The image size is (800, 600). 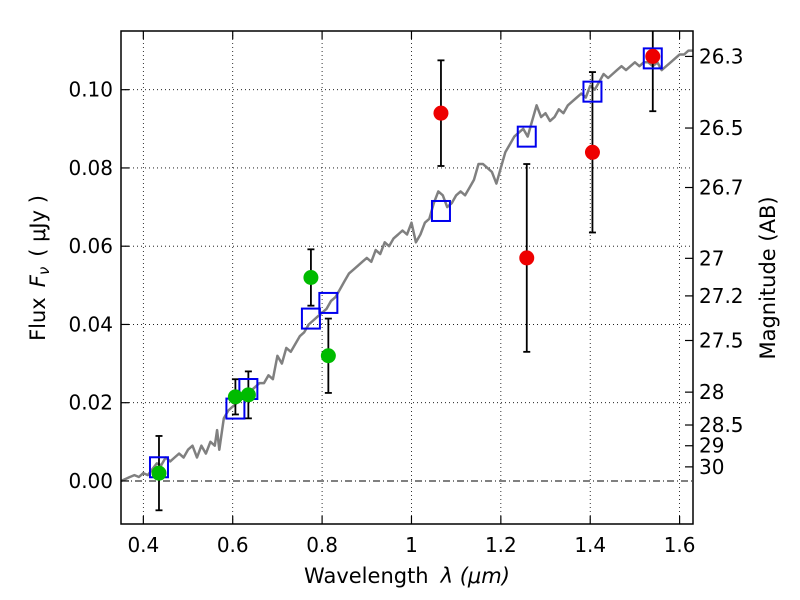 I want to click on y-tick-label: 0.10, so click(x=90, y=90).